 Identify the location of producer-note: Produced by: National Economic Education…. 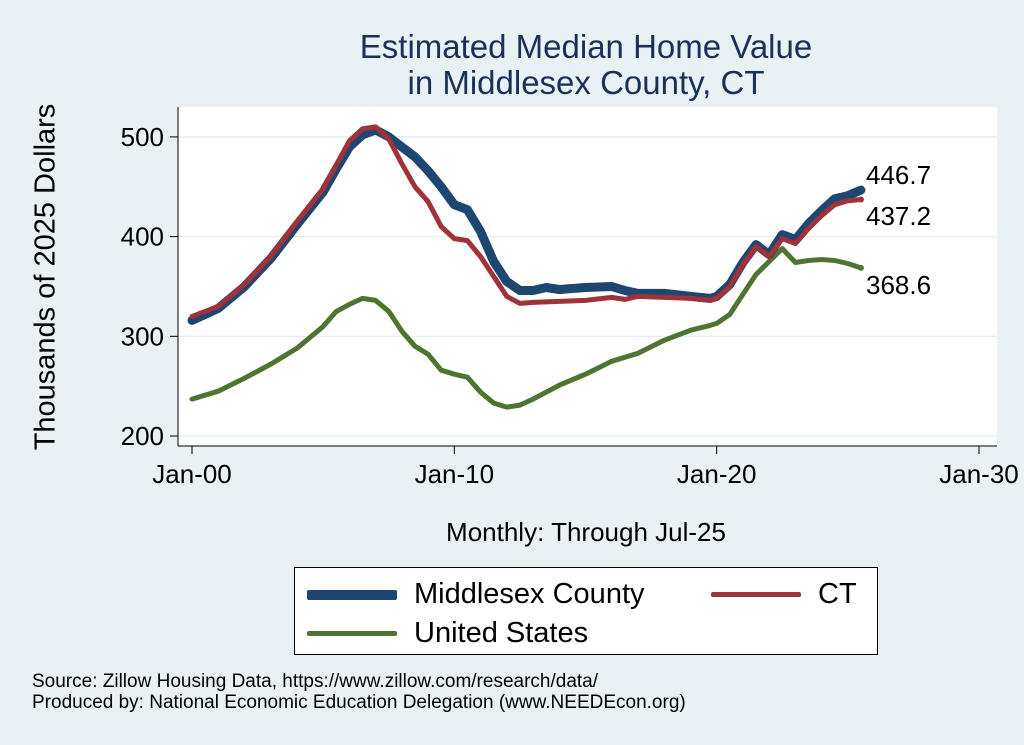
(359, 702).